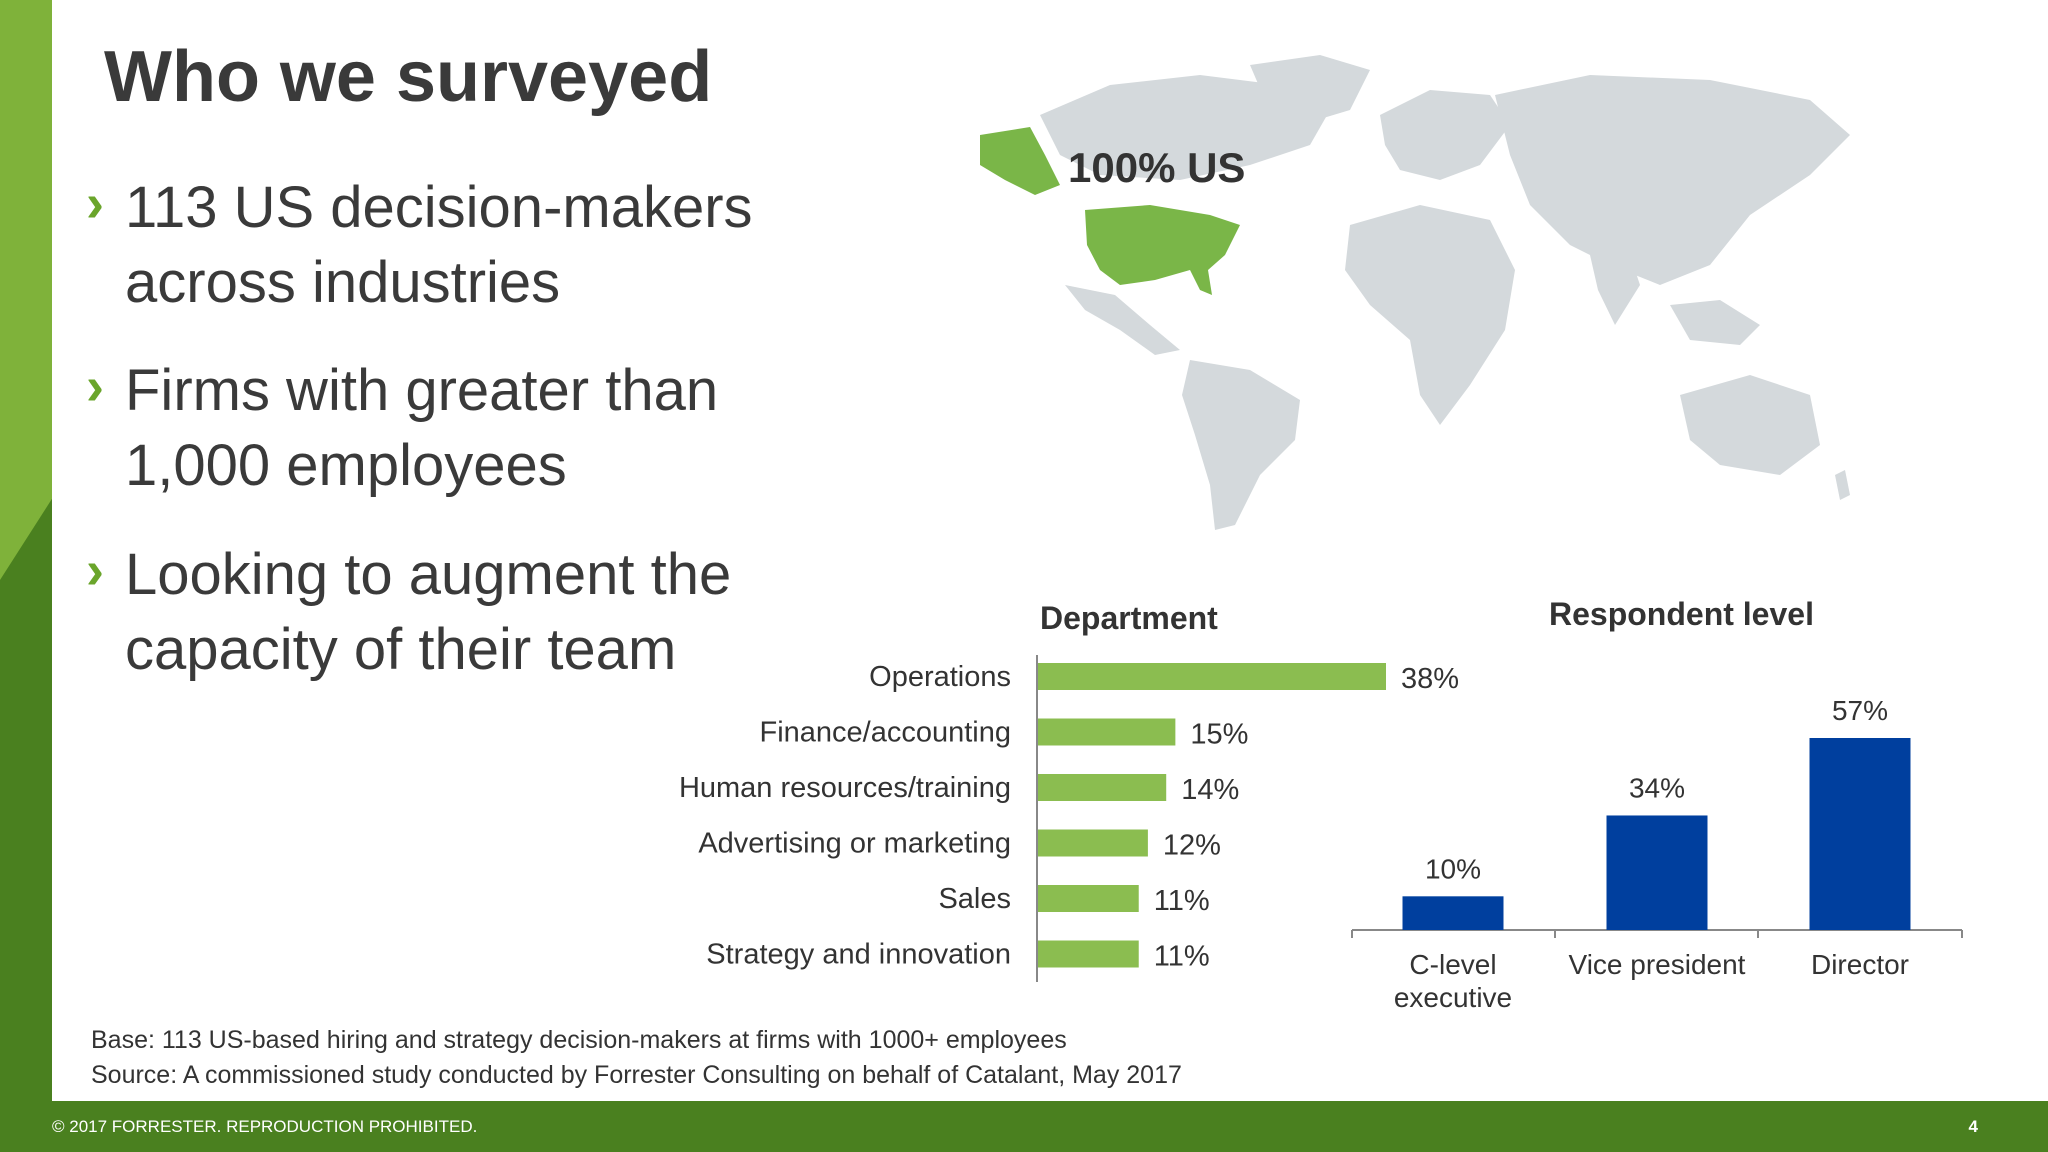  Describe the element at coordinates (439, 207) in the screenshot. I see `bullet-text-line: 113 US decision-makers` at that location.